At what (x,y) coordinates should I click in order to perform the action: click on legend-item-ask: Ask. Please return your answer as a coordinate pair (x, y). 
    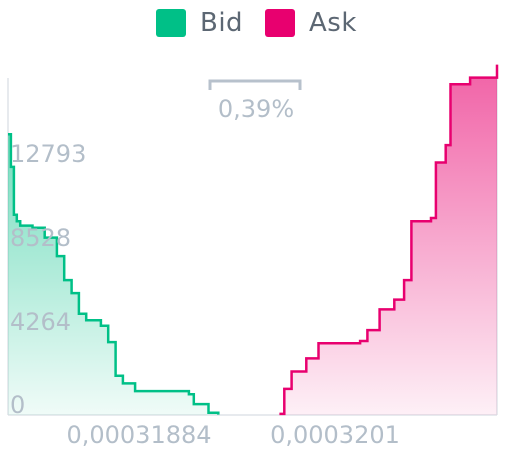
    Looking at the image, I should click on (311, 23).